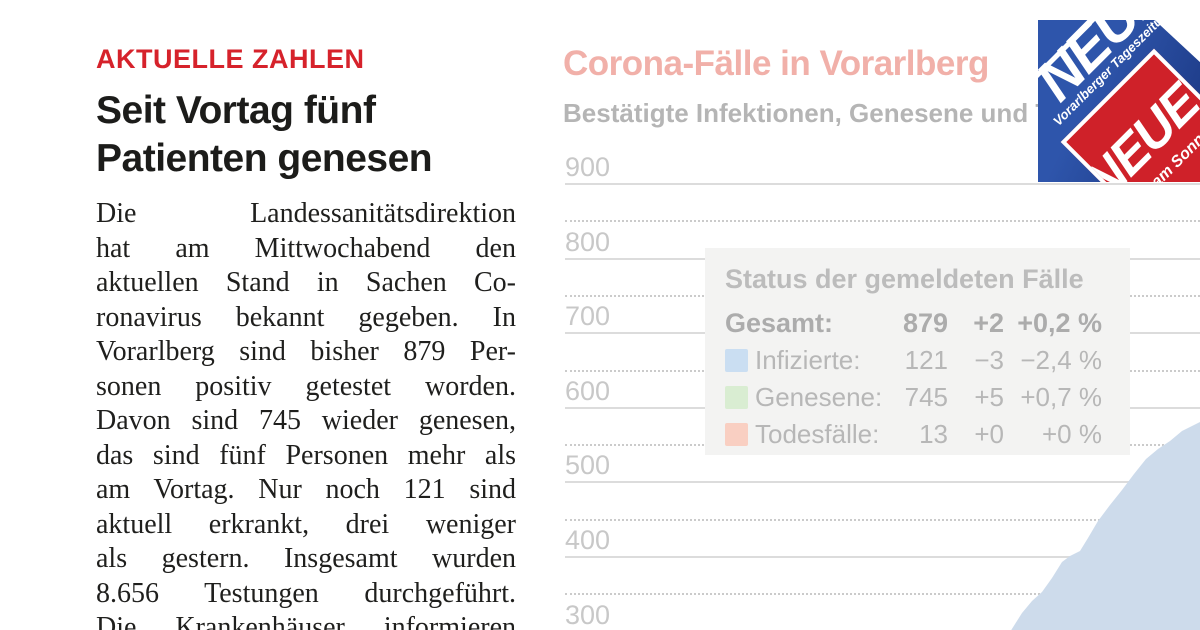 This screenshot has width=1200, height=630. I want to click on status-row-gesamt: Gesamt: 879 +2 +0,2 %, so click(913, 323).